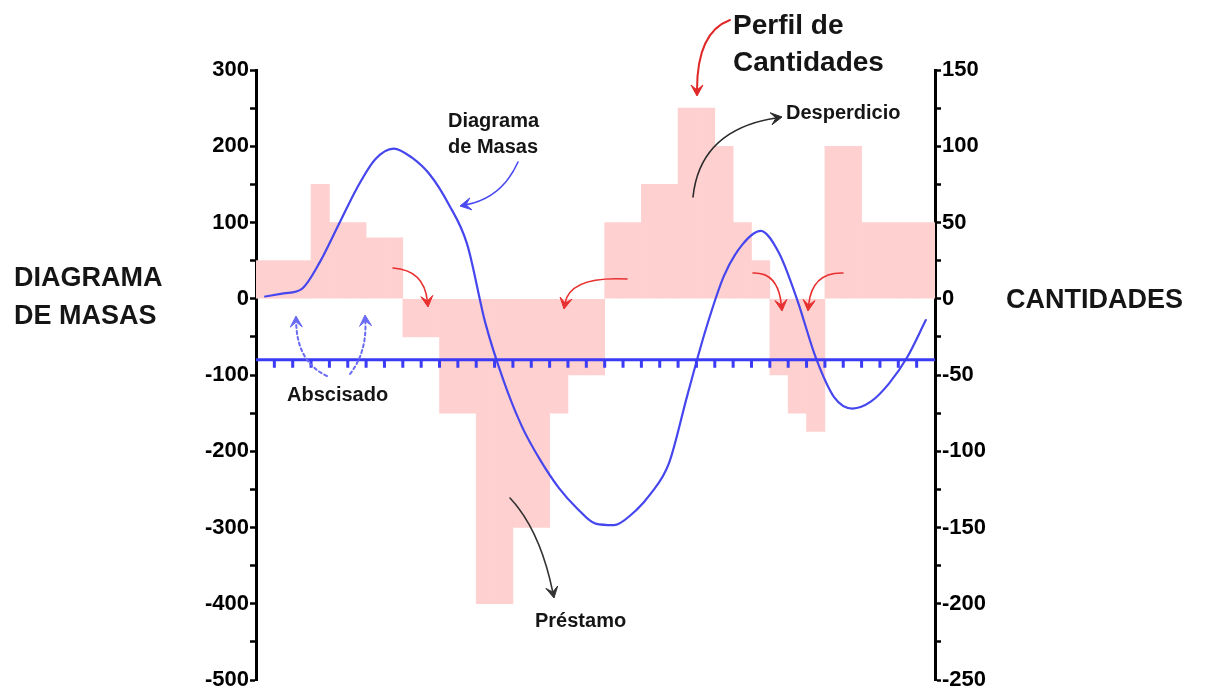 Image resolution: width=1209 pixels, height=696 pixels. Describe the element at coordinates (1095, 299) in the screenshot. I see `y2-axis-title: CANTIDADES` at that location.